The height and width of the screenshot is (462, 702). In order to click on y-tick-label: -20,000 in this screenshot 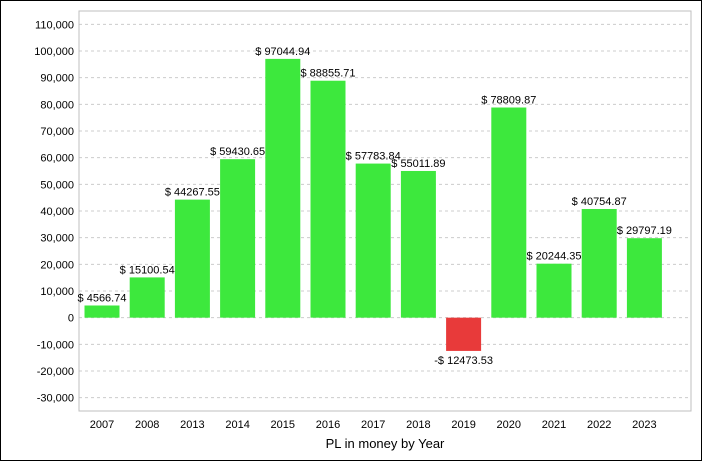, I will do `click(55, 372)`.